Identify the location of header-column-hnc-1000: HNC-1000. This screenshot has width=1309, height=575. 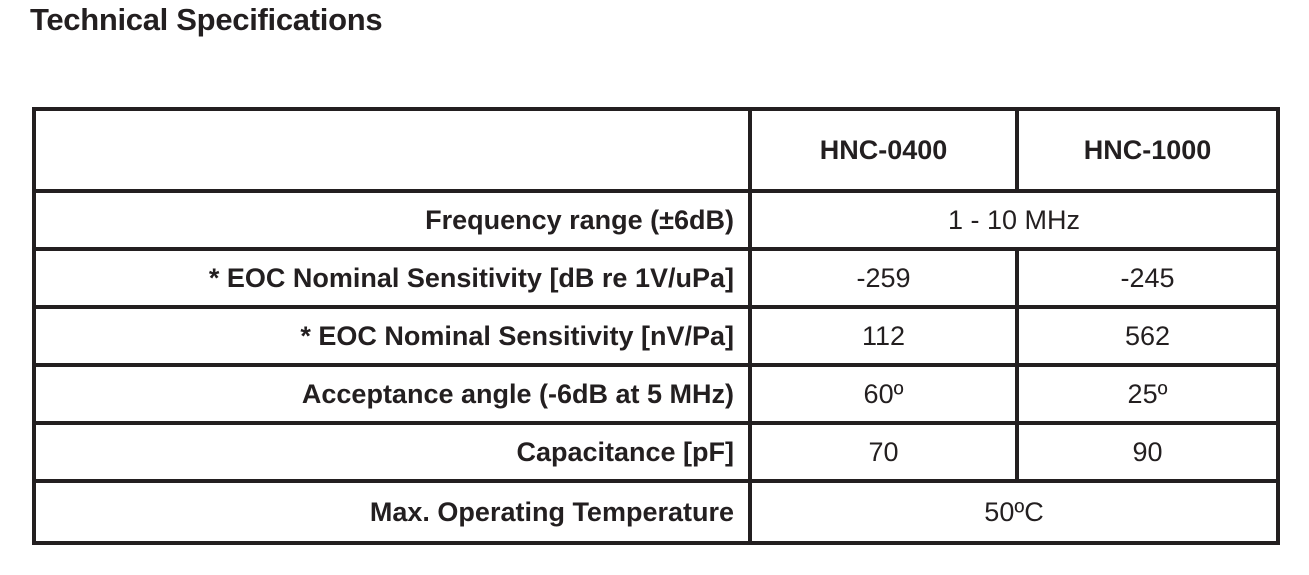
(1147, 150).